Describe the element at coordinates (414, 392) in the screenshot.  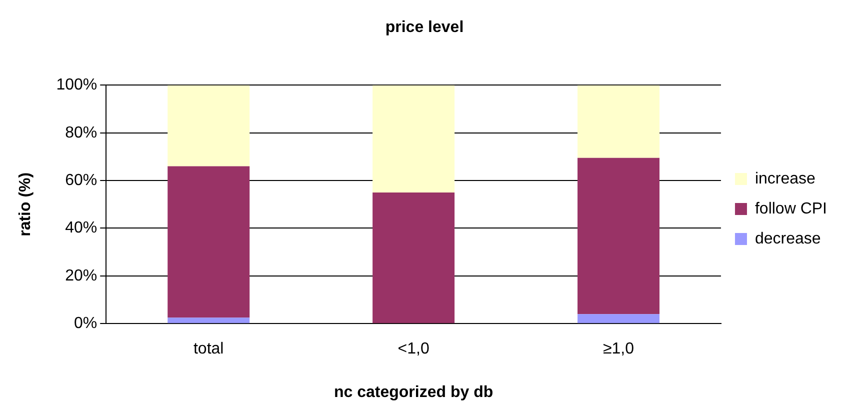
I see `x-axis-title: nc categorized by db` at that location.